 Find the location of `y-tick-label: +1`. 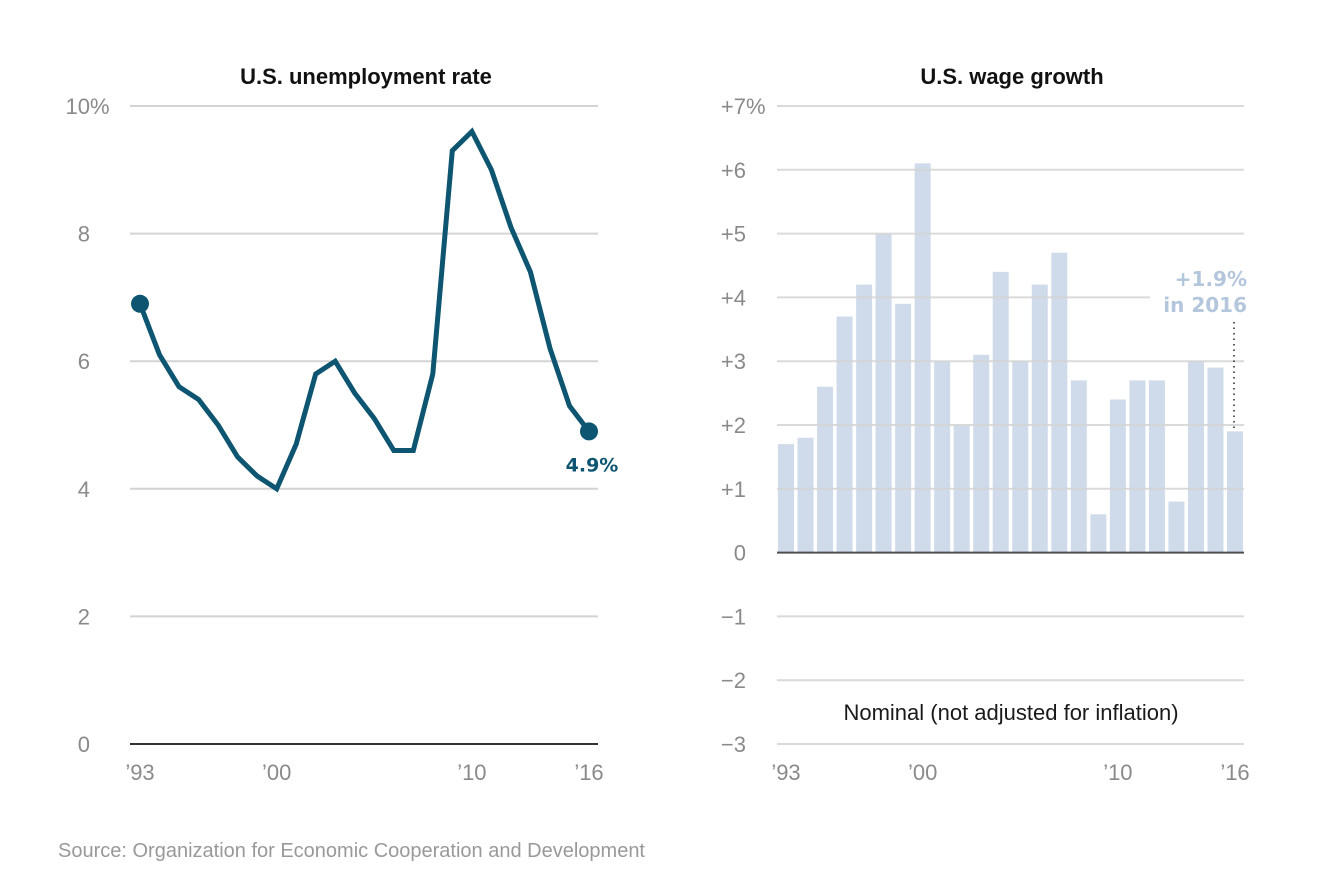

y-tick-label: +1 is located at coordinates (733, 489).